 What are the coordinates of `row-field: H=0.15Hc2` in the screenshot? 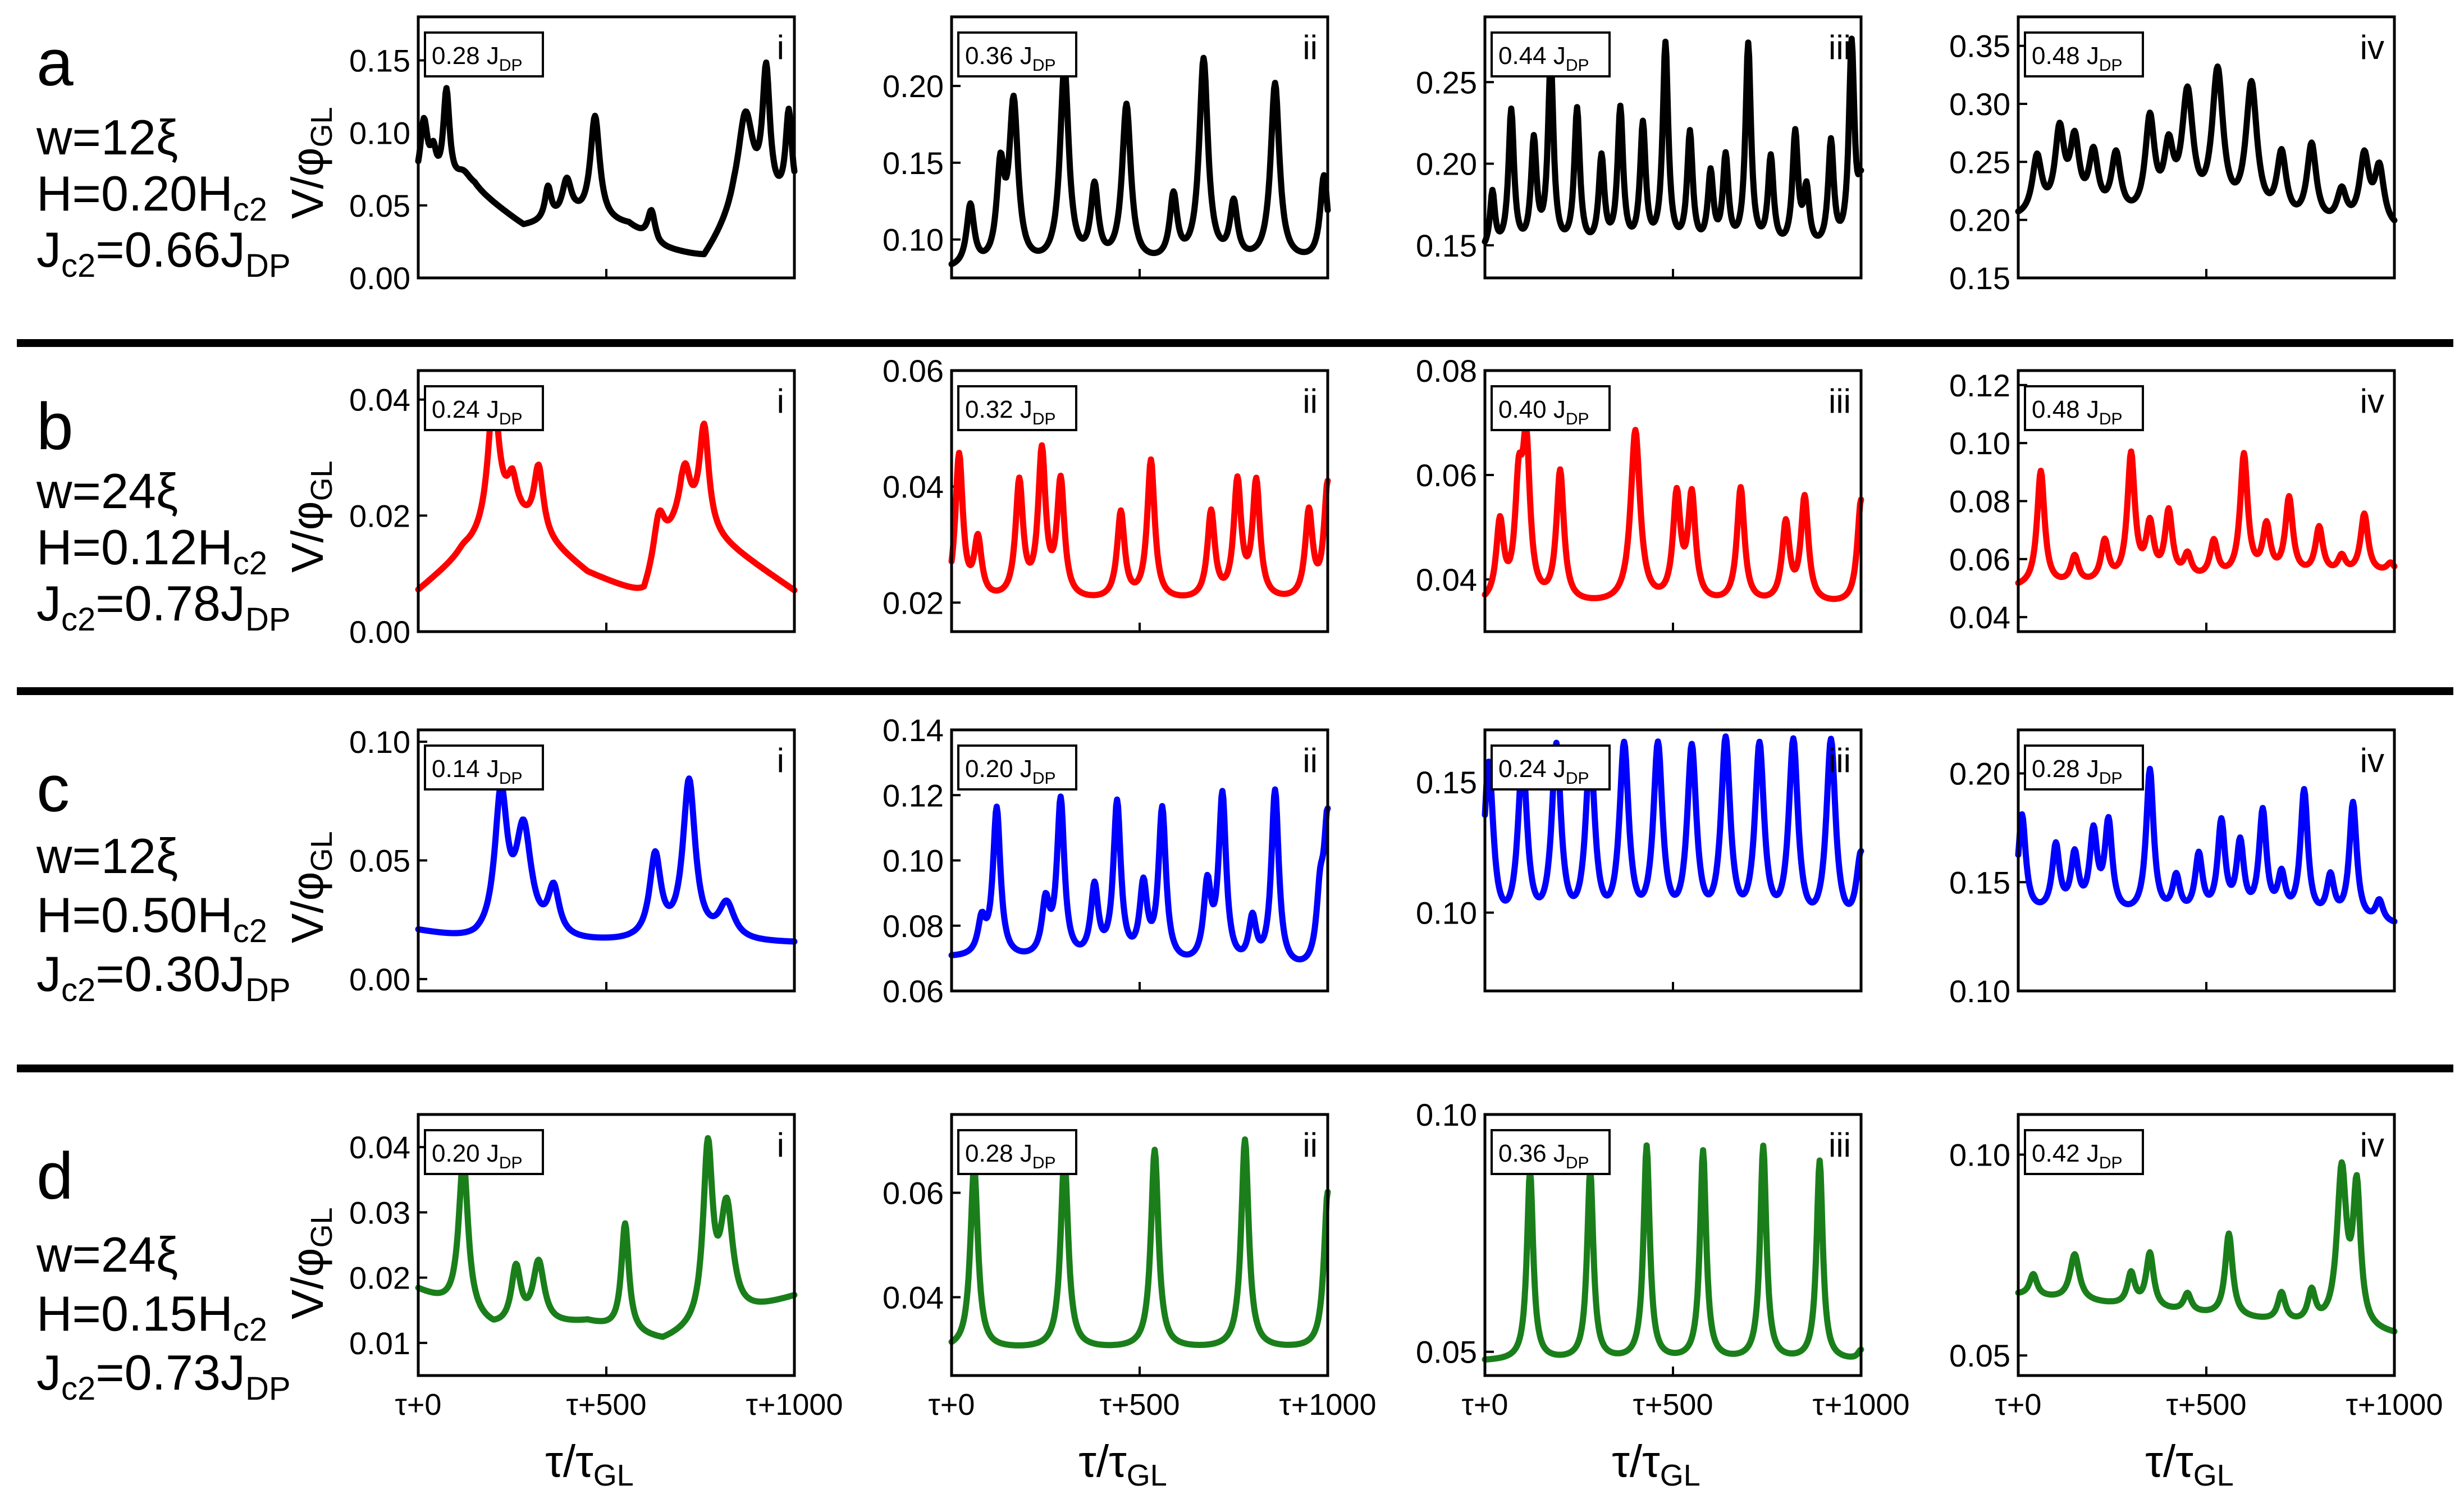 It's located at (151, 1317).